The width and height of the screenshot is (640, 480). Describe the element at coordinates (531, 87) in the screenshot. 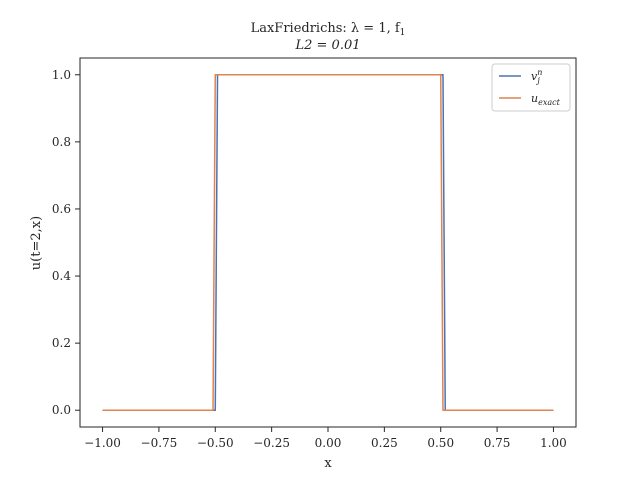

I see `legend: vn j uexact` at that location.